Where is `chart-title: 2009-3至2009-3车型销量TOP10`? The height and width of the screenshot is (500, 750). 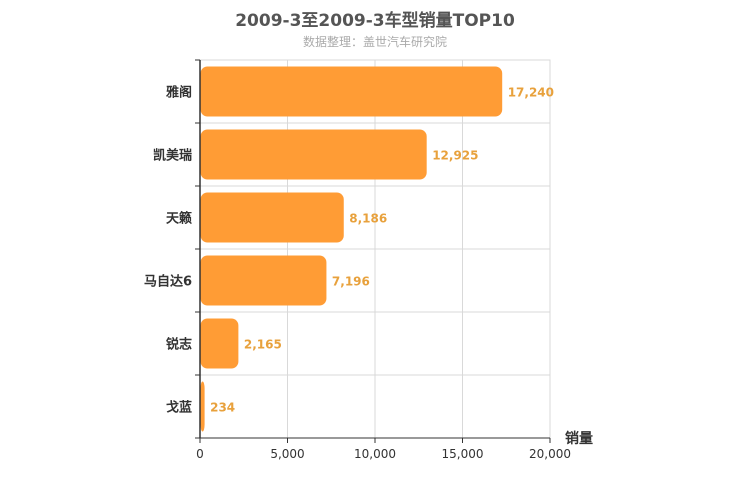
chart-title: 2009-3至2009-3车型销量TOP10 is located at coordinates (375, 21).